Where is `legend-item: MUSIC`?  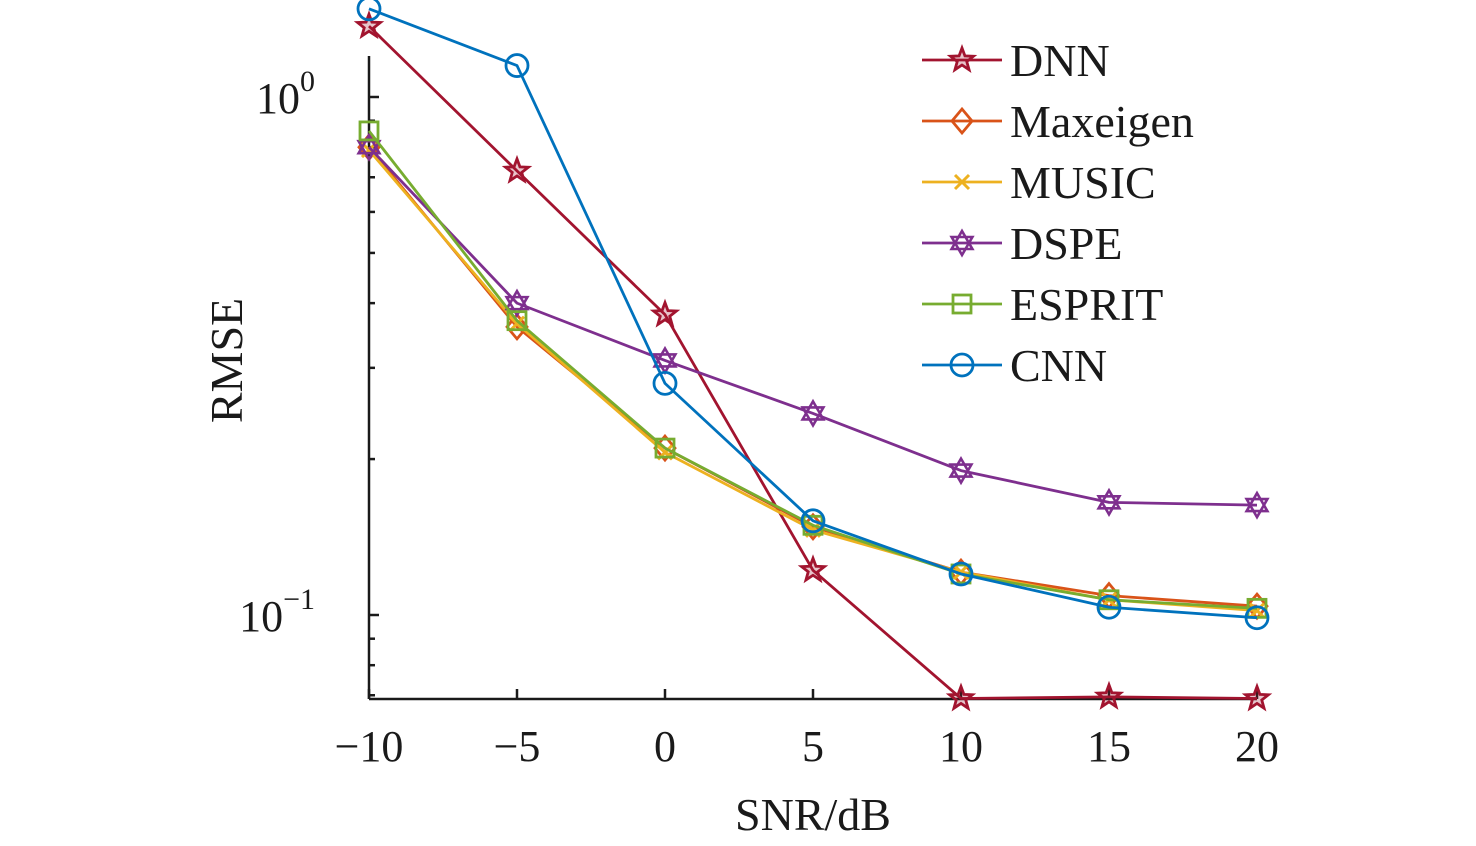
legend-item: MUSIC is located at coordinates (1039, 182).